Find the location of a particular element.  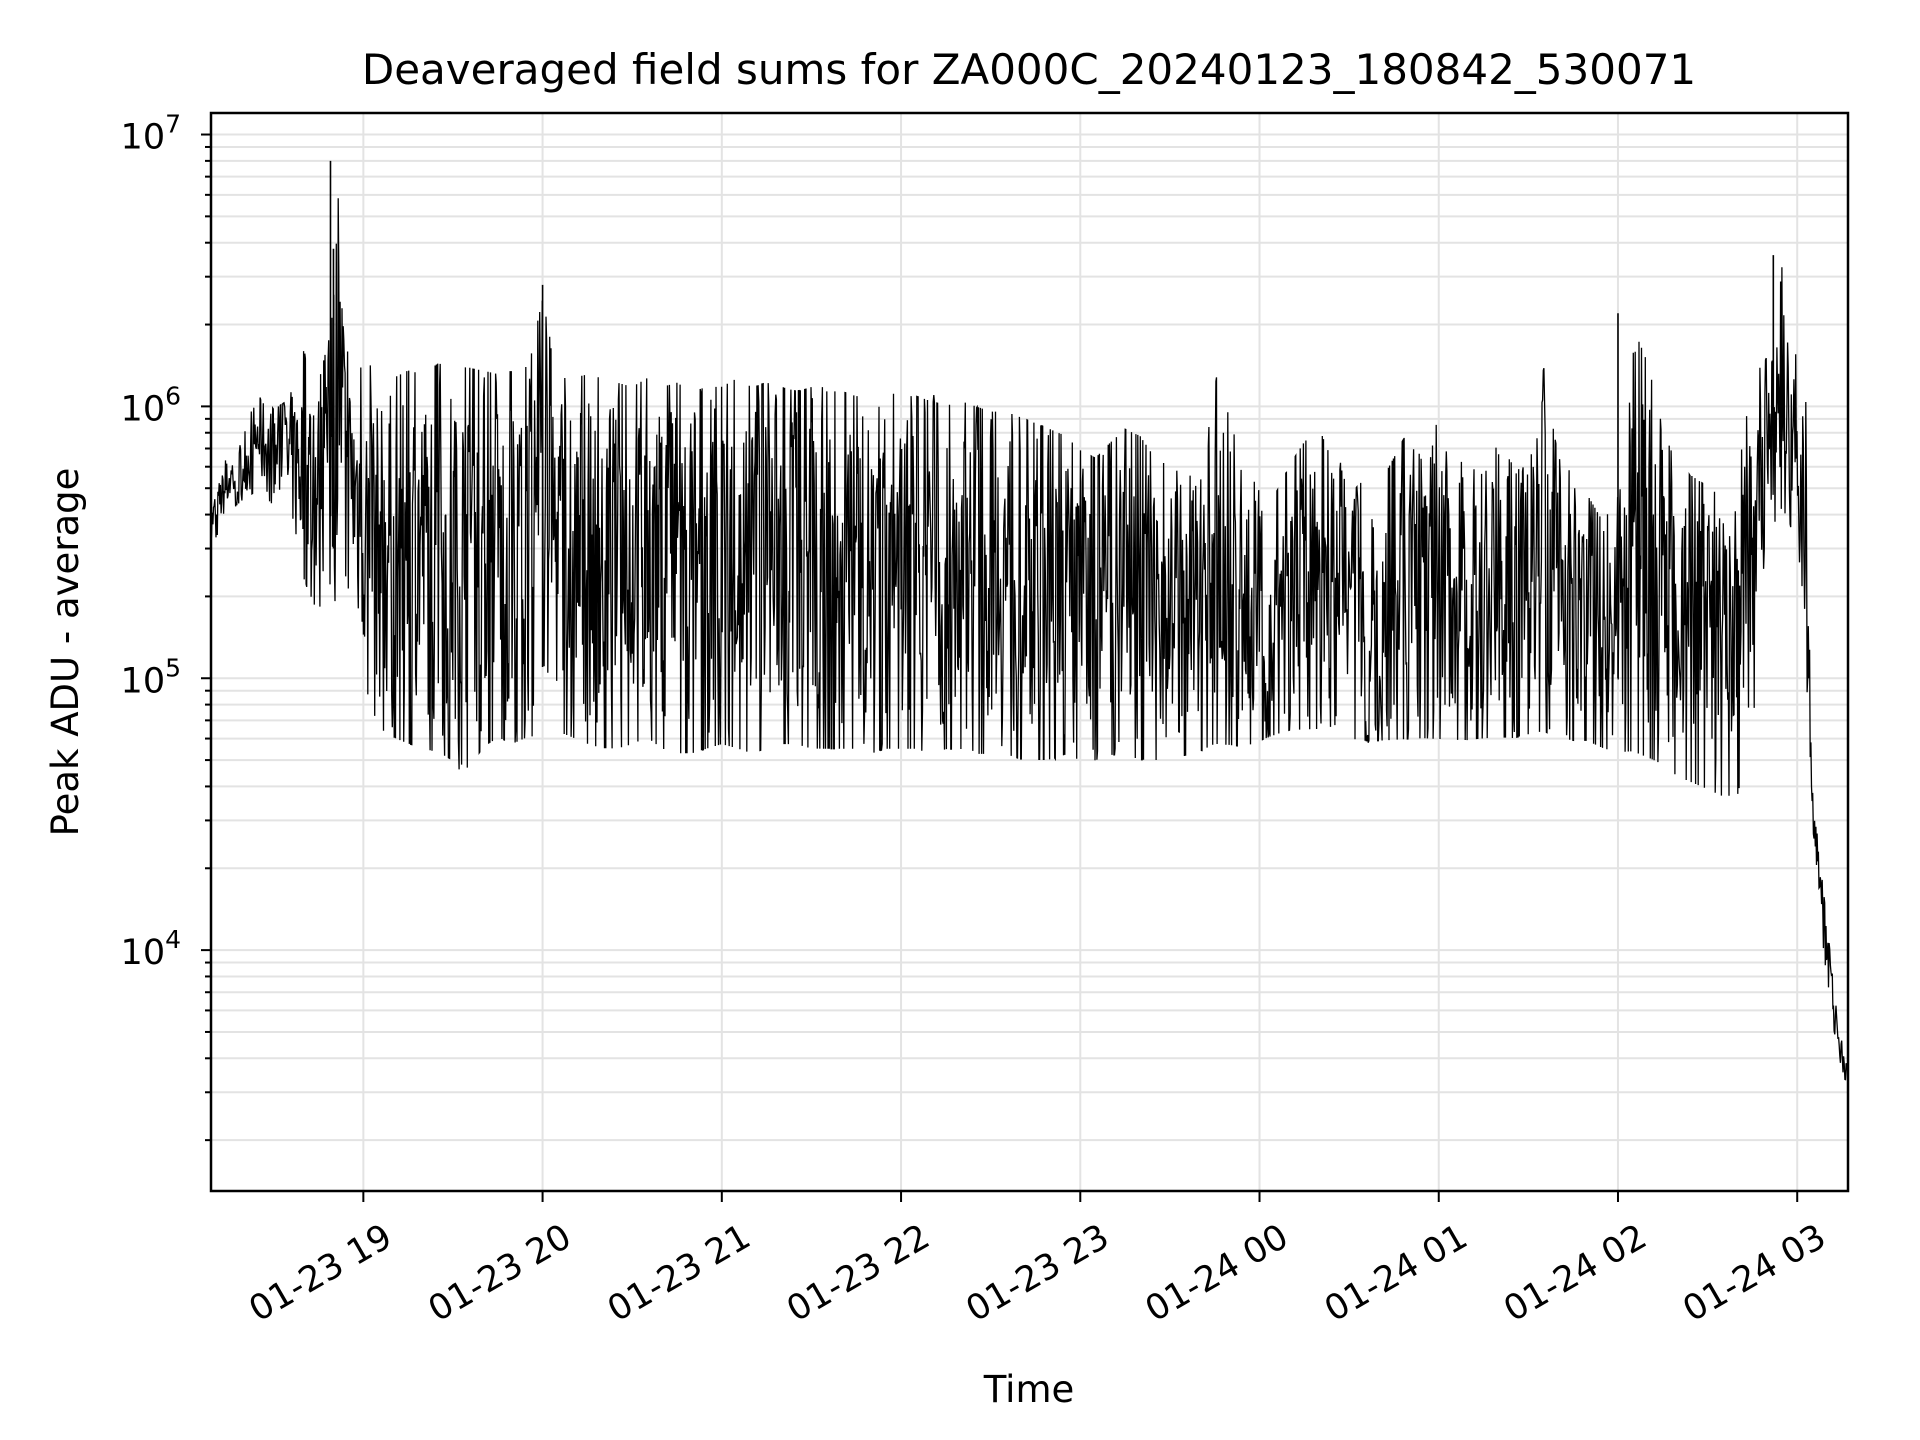

y-axis: 10⁴ 10⁵ 10⁶ 10⁷ is located at coordinates (166, 626).